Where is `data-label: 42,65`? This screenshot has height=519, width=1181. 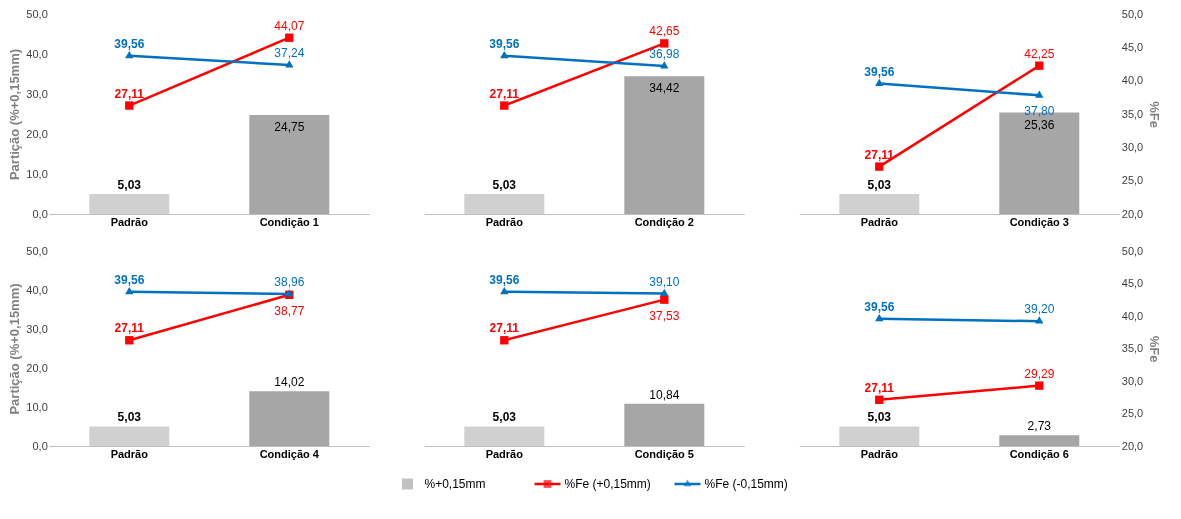 data-label: 42,65 is located at coordinates (664, 31).